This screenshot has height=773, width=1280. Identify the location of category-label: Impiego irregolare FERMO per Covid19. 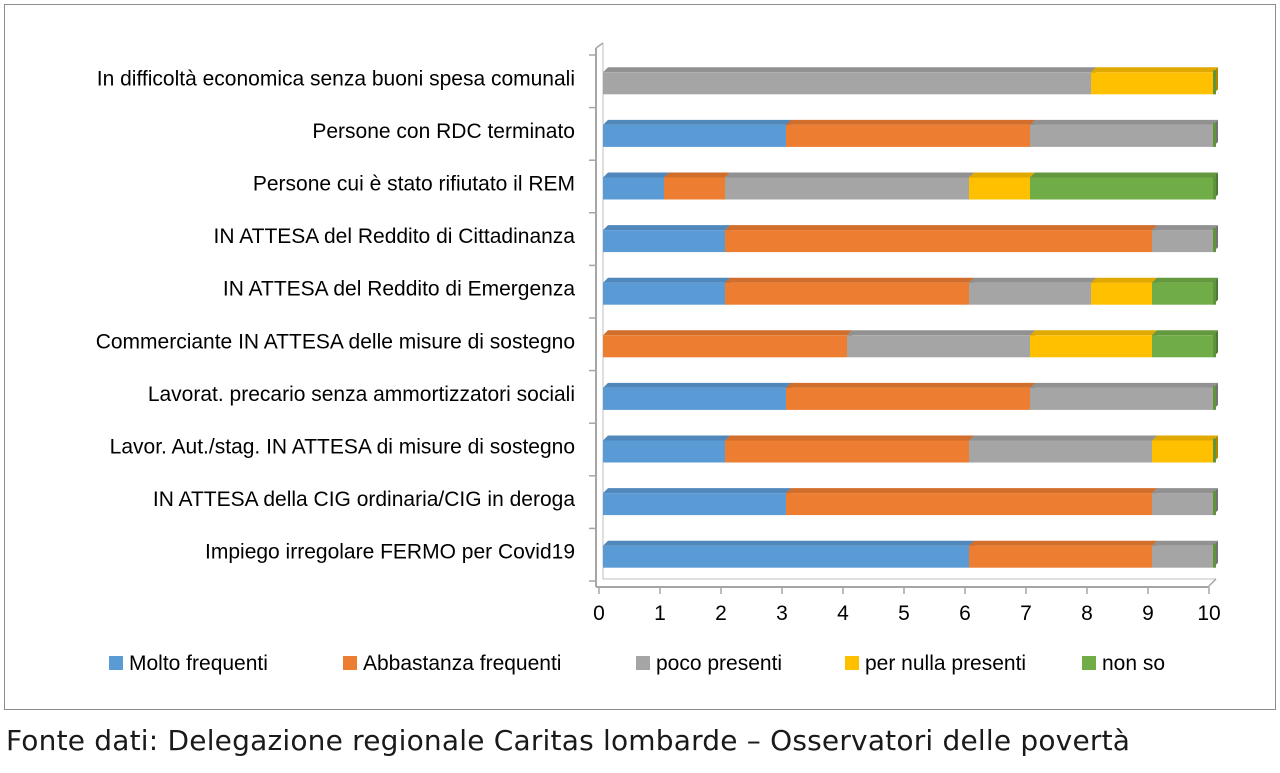
(390, 552).